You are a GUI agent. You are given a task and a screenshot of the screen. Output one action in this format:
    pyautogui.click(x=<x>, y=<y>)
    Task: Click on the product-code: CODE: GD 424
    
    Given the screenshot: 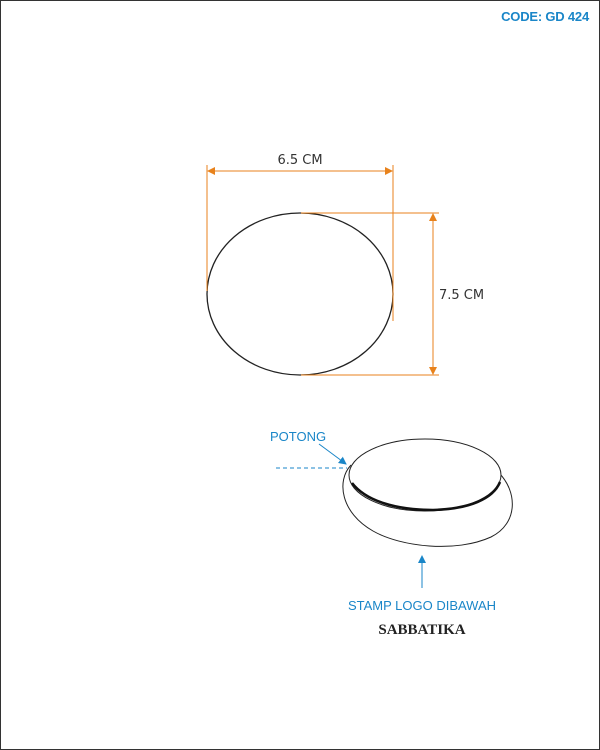 What is the action you would take?
    pyautogui.click(x=545, y=16)
    